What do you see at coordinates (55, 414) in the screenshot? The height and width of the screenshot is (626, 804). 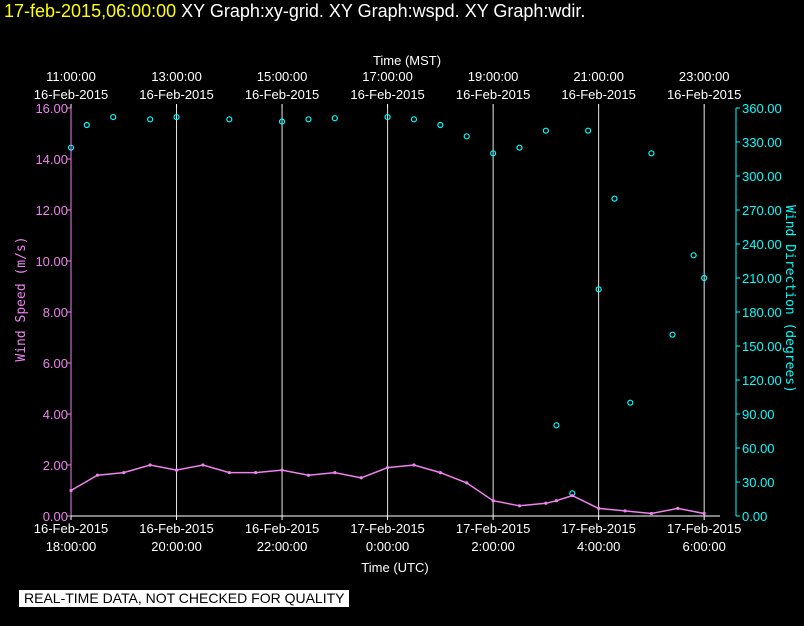 I see `left-axis-tick-label: 4.00` at bounding box center [55, 414].